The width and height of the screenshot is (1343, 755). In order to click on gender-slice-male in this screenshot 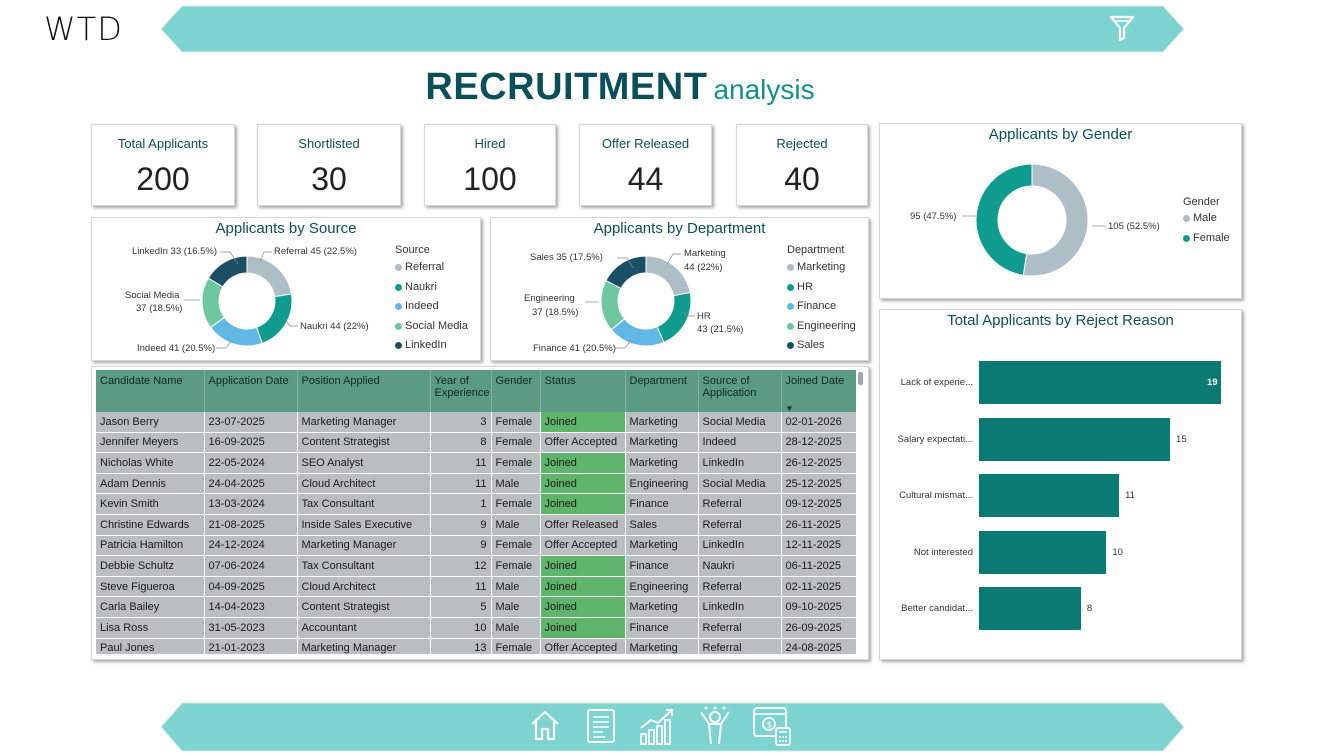, I will do `click(1055, 220)`.